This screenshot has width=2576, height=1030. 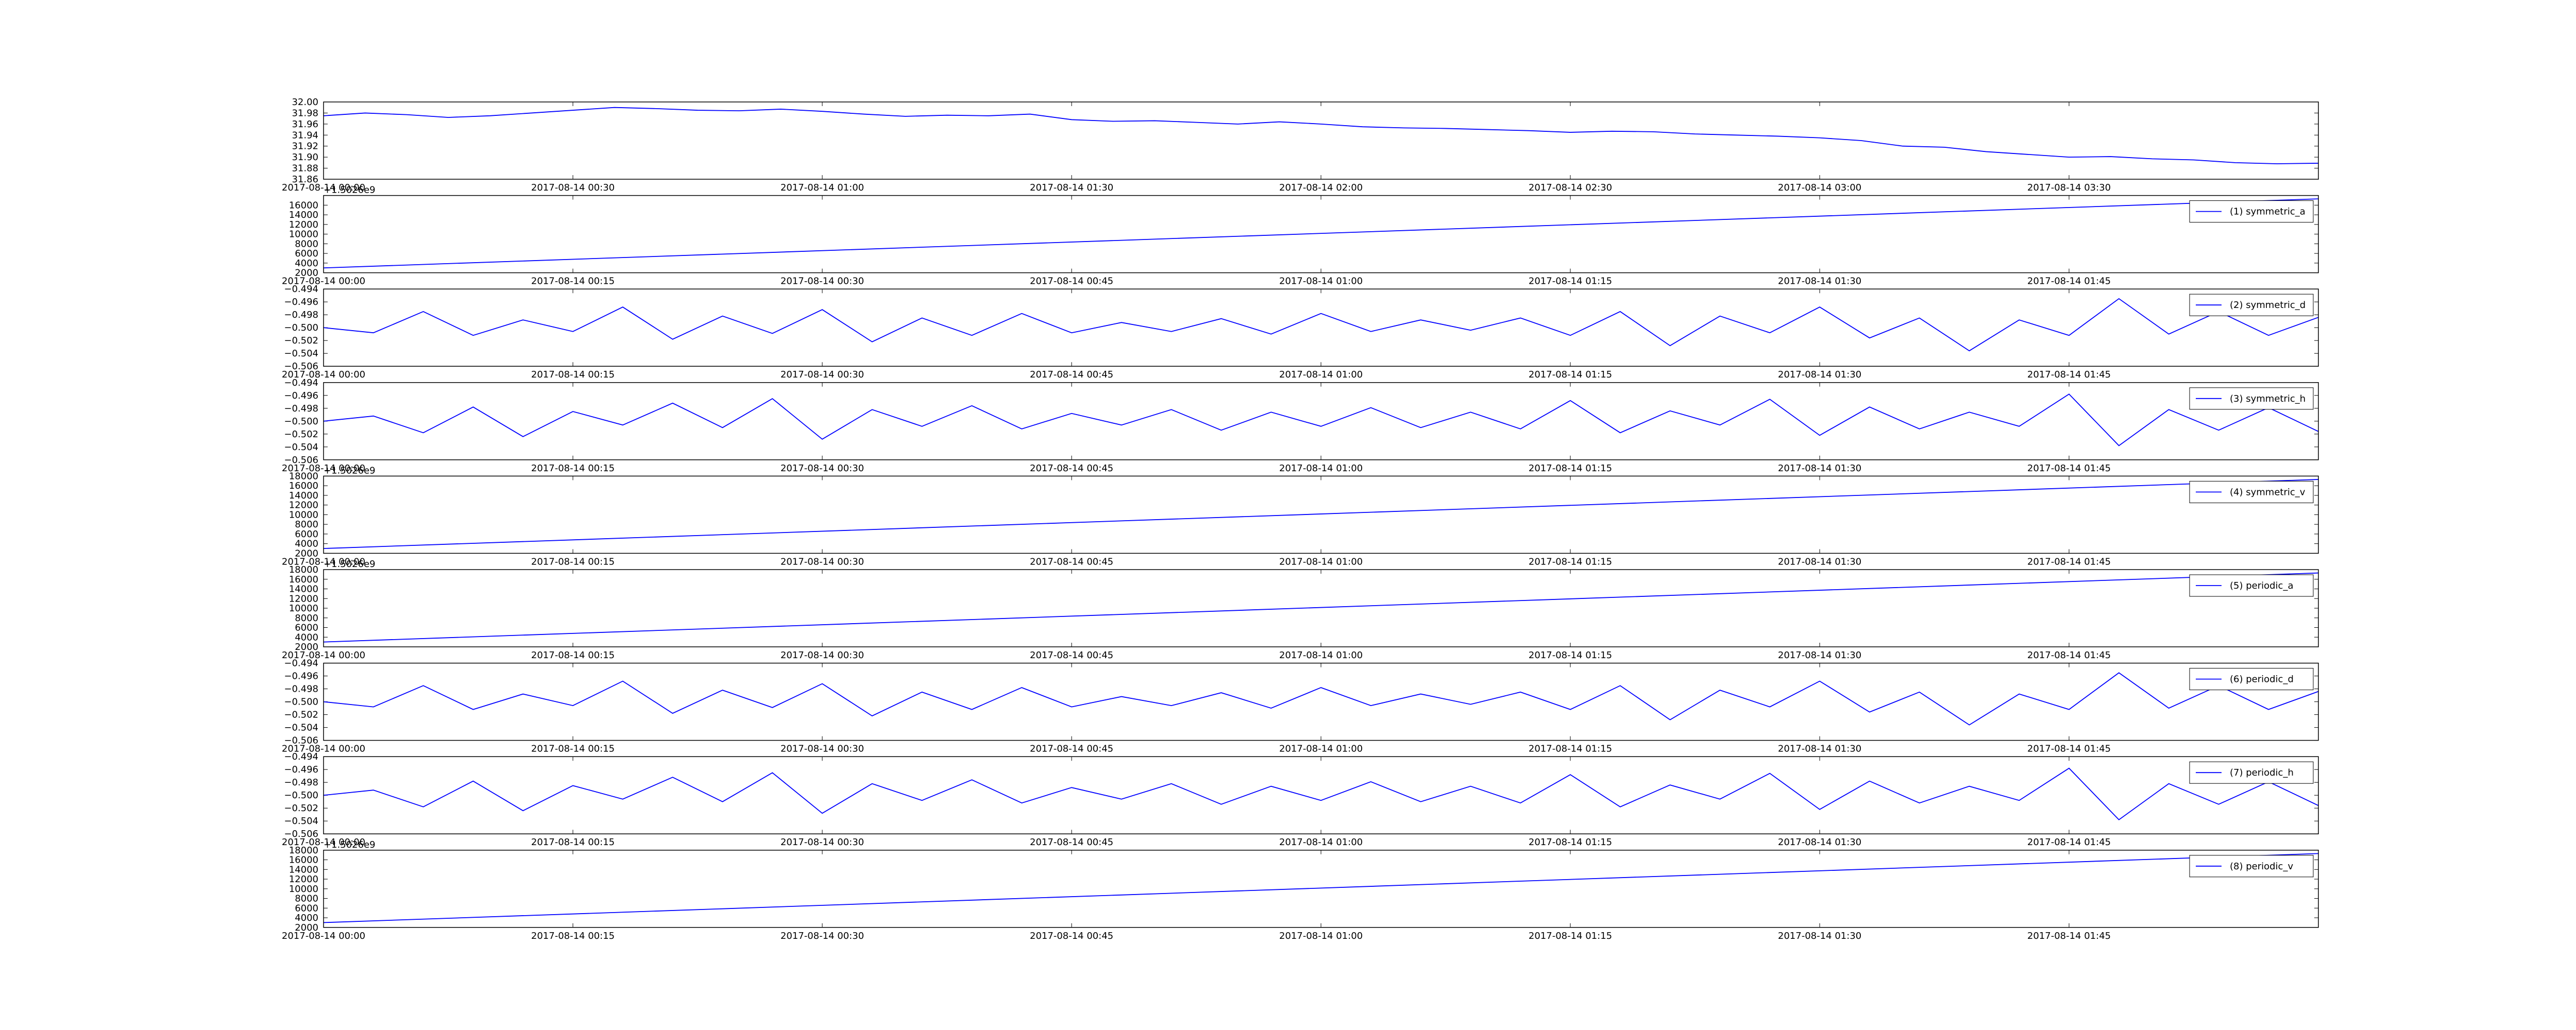 I want to click on legend-label: (8) periodic_v, so click(x=2261, y=866).